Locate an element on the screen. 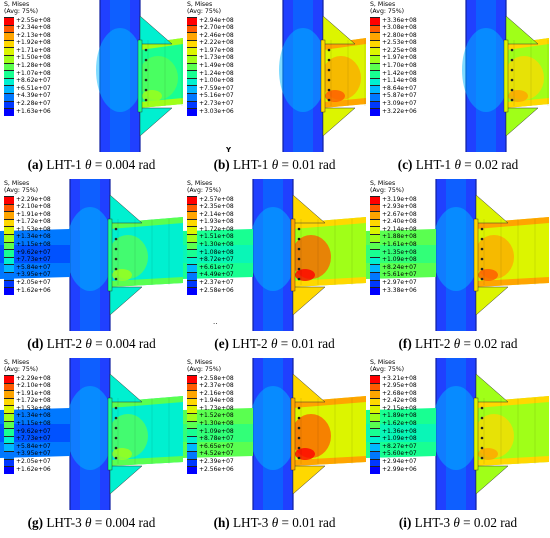 Image resolution: width=550 pixels, height=538 pixels. legend-row: +2.94e+08 is located at coordinates (223, 21).